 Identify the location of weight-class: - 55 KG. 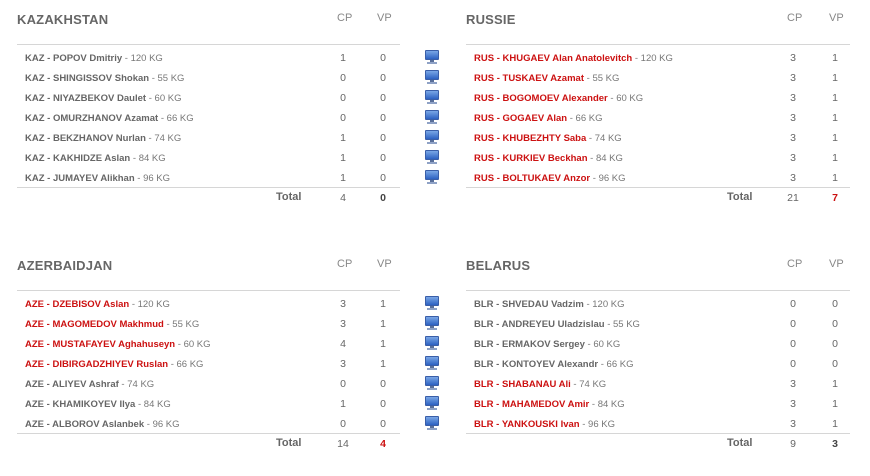
(167, 78).